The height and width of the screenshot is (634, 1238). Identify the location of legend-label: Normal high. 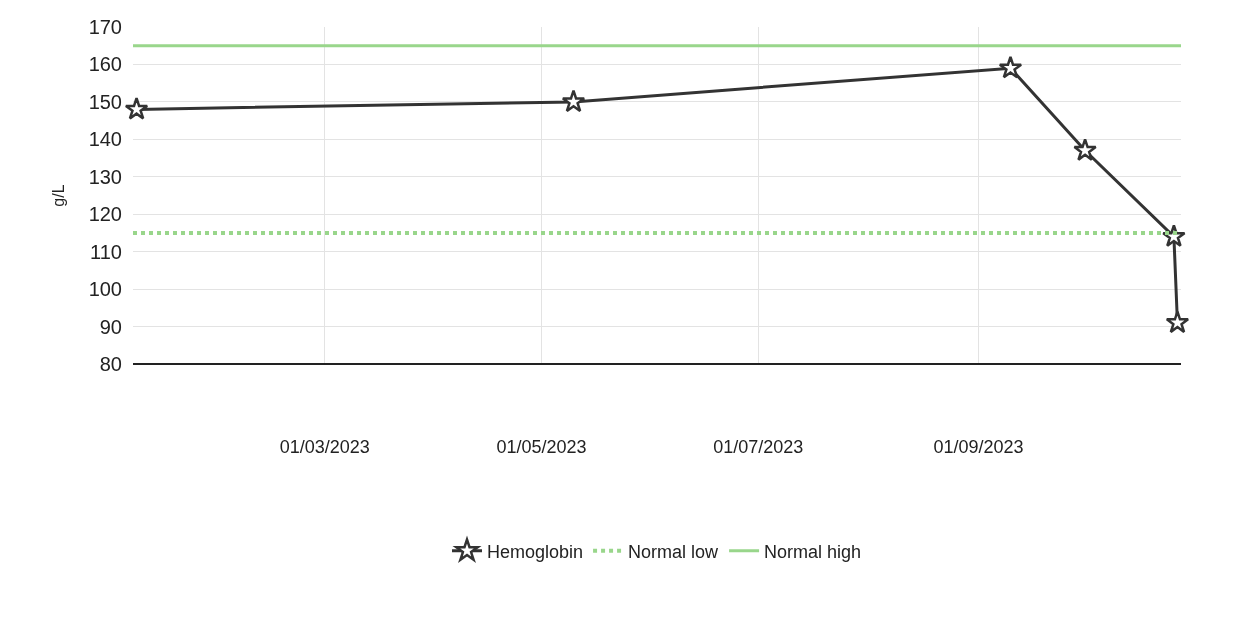
(813, 551).